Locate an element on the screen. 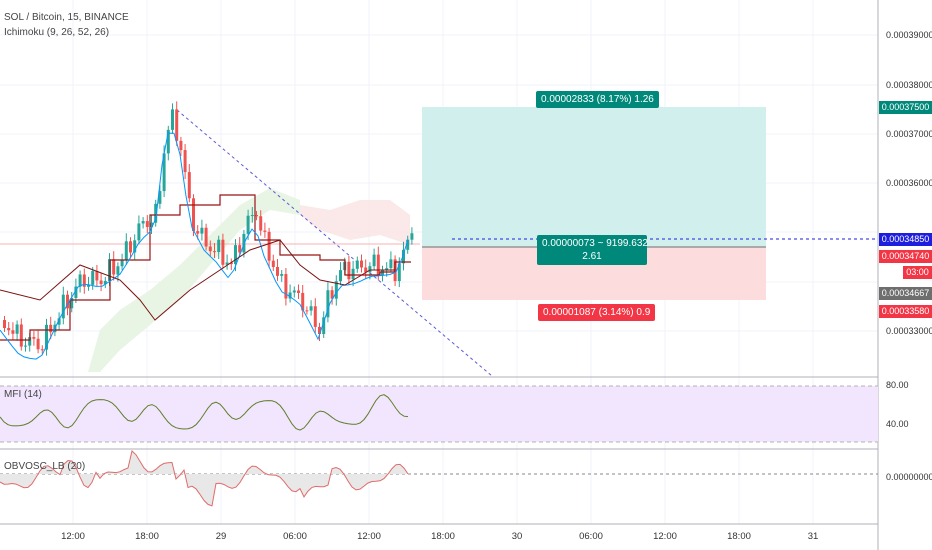 Image resolution: width=932 pixels, height=550 pixels. price-axis-label: 0.00037000 is located at coordinates (909, 134).